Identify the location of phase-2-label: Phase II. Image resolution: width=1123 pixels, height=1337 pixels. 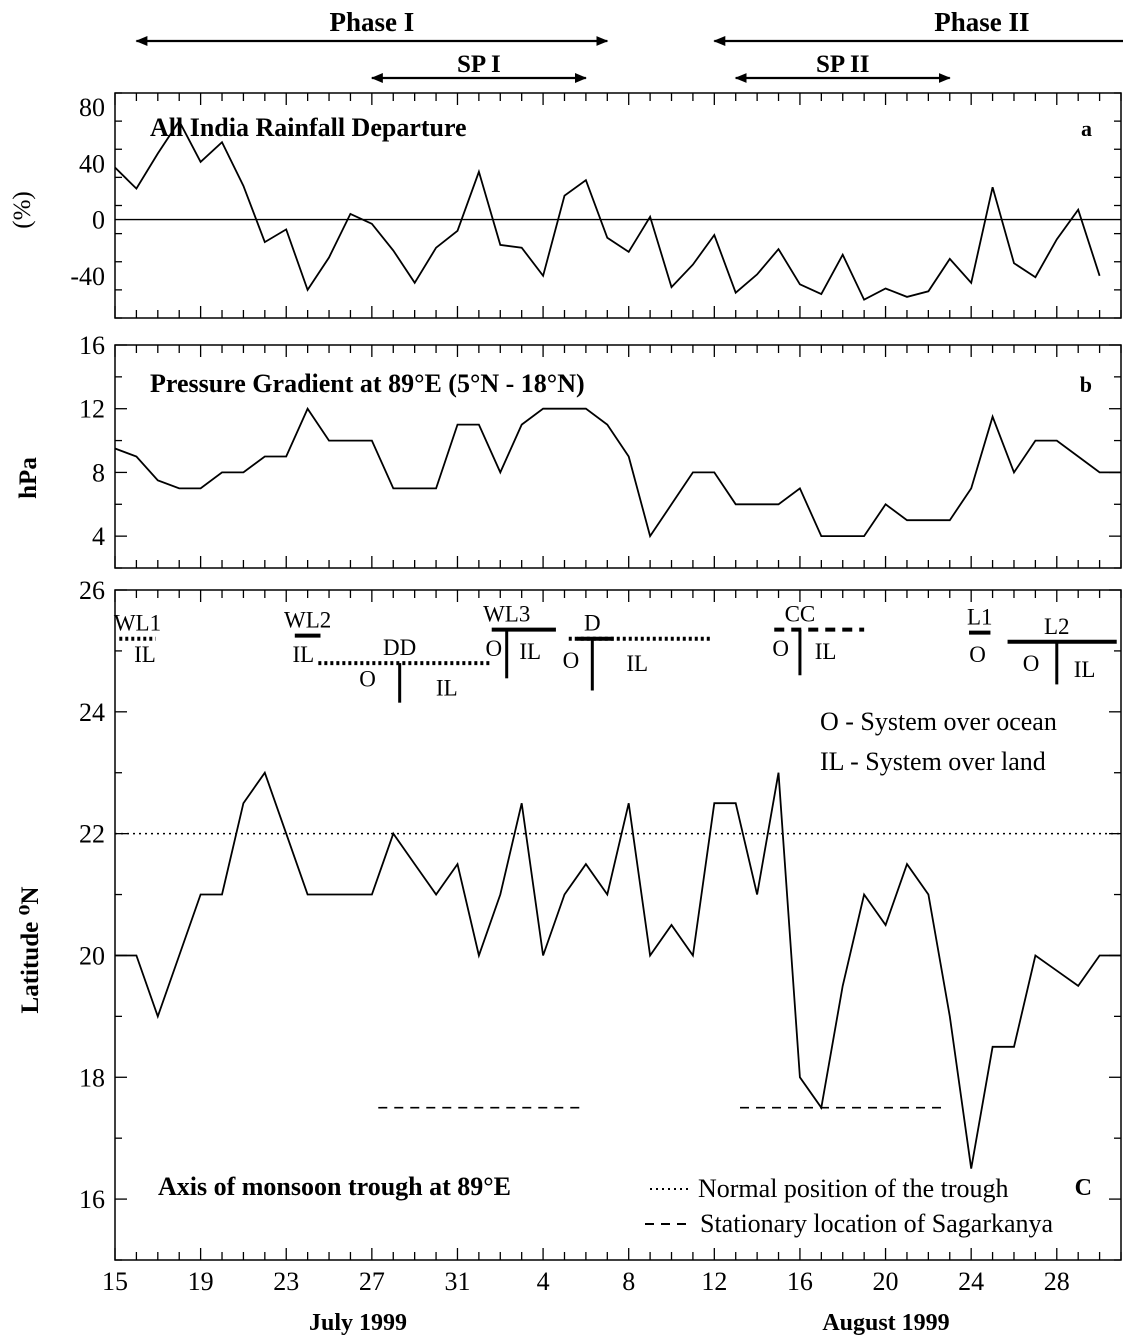
(981, 22).